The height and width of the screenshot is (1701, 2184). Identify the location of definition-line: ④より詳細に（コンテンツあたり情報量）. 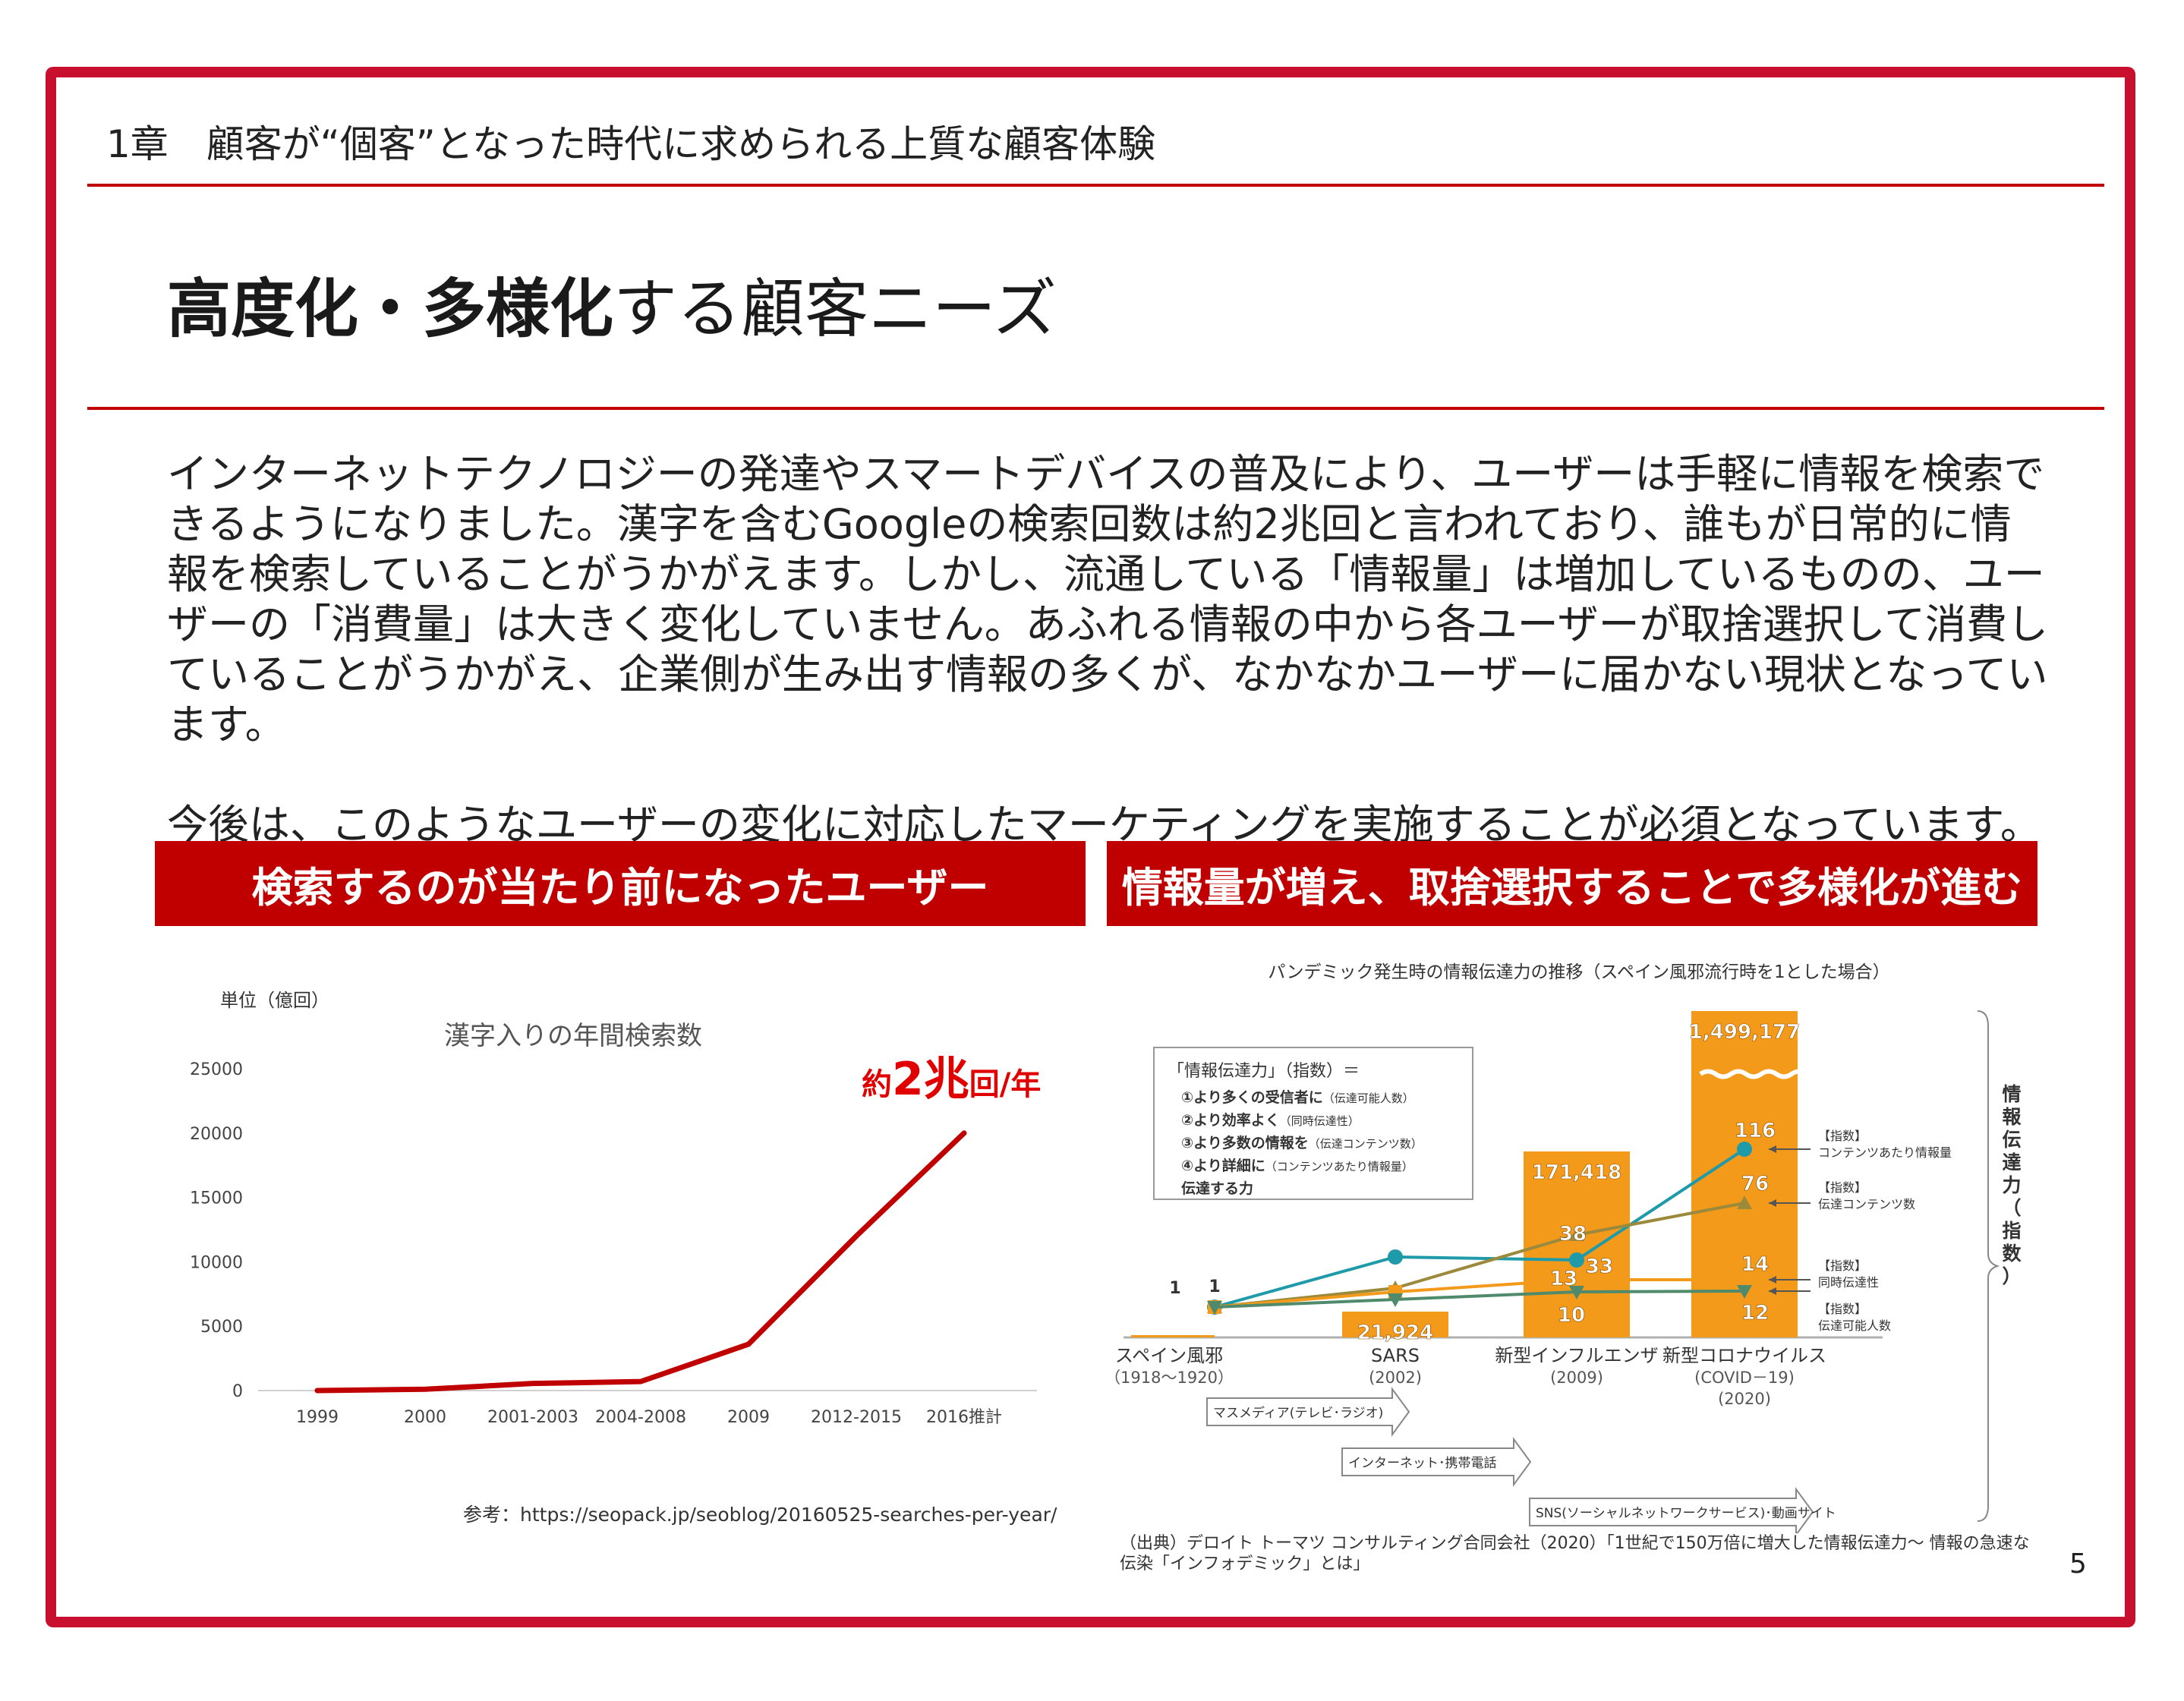
(1297, 1165).